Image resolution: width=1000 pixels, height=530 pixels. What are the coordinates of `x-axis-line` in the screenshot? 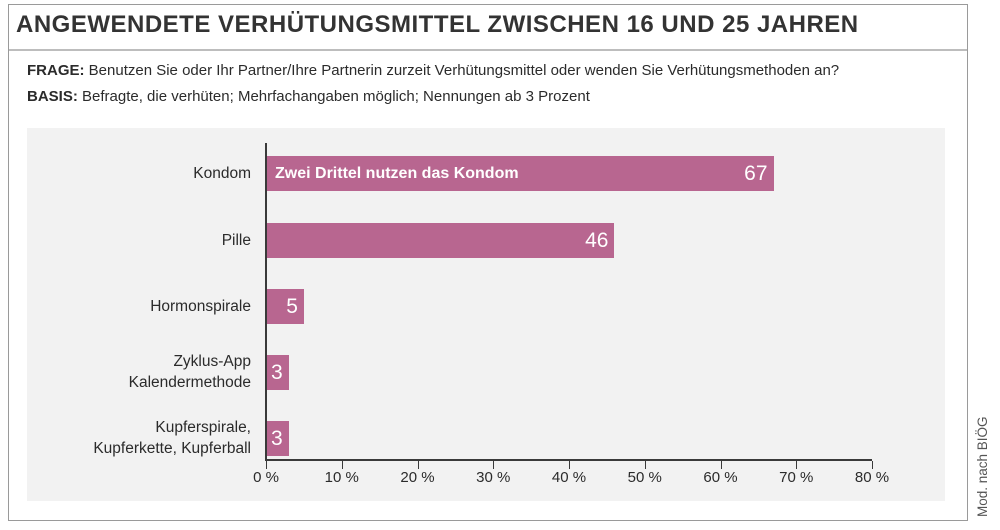 It's located at (569, 460).